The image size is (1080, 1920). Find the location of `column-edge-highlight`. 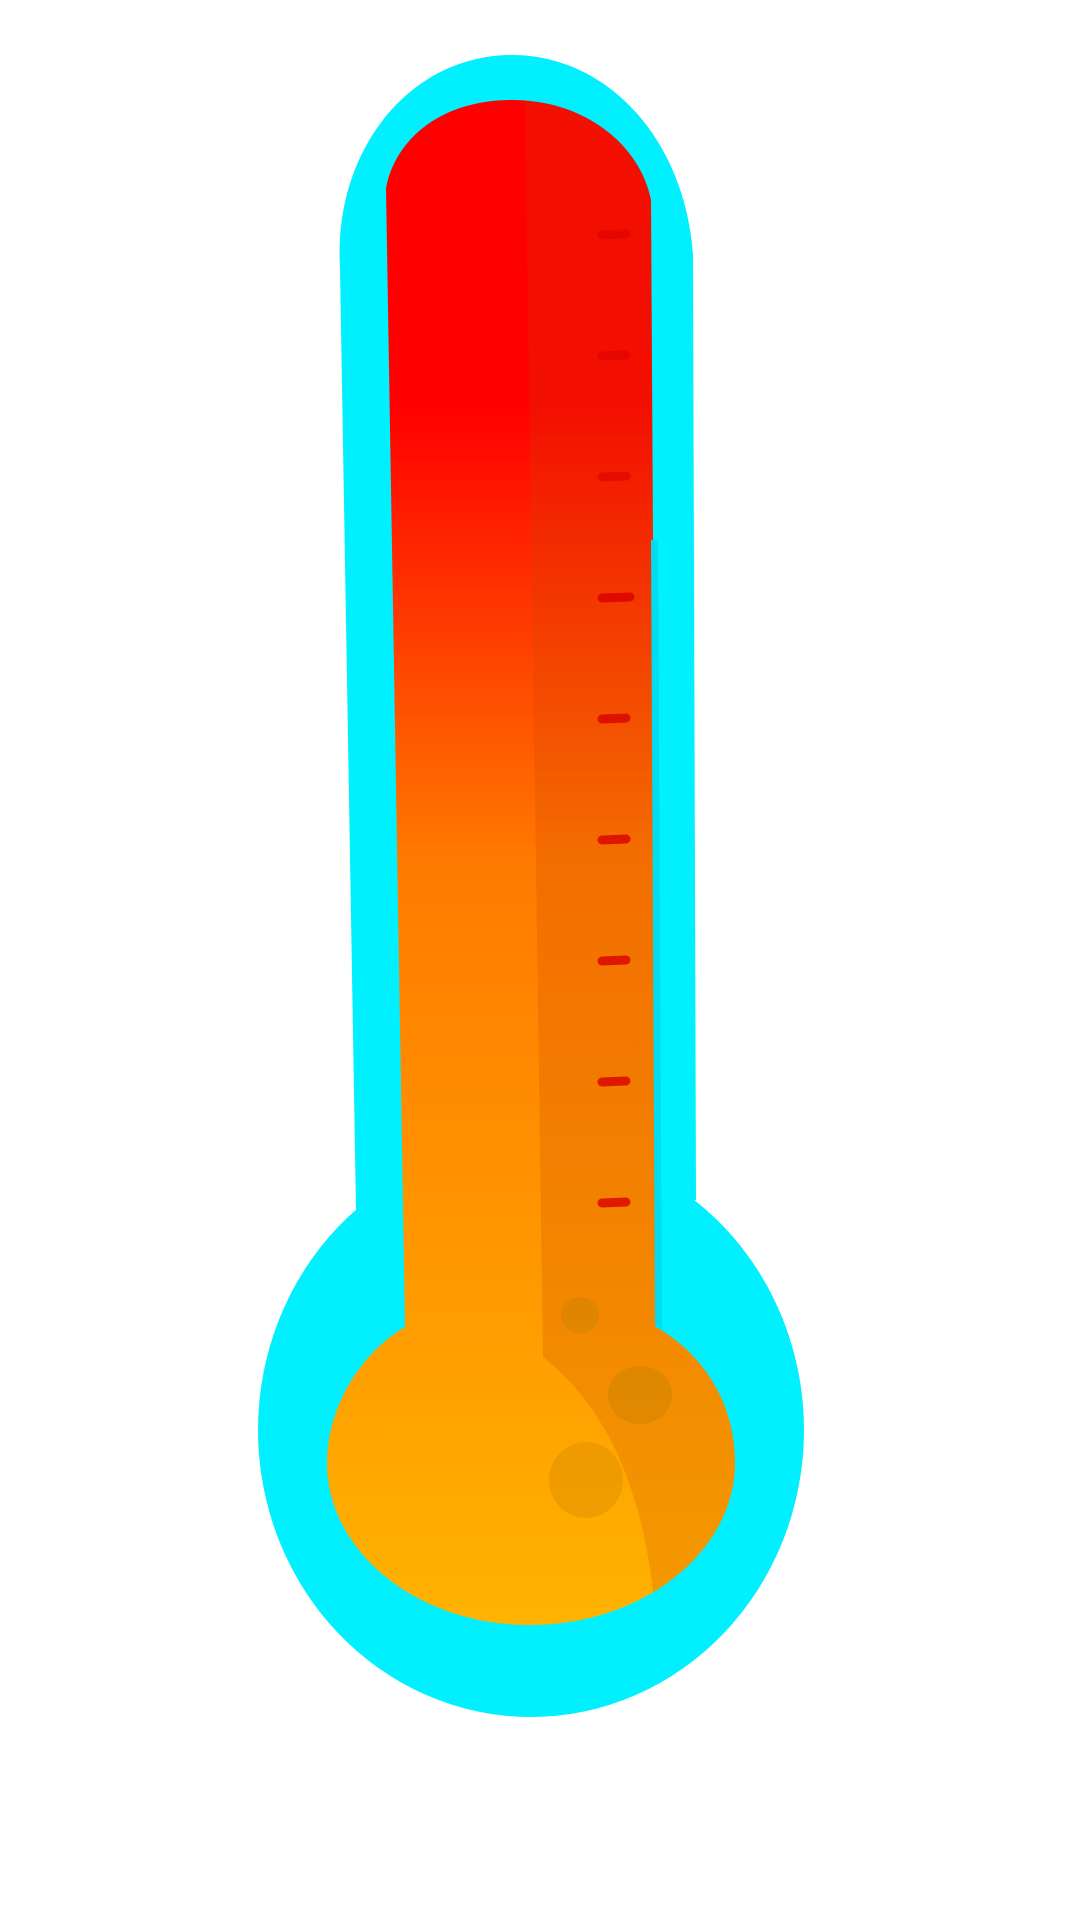

column-edge-highlight is located at coordinates (656, 935).